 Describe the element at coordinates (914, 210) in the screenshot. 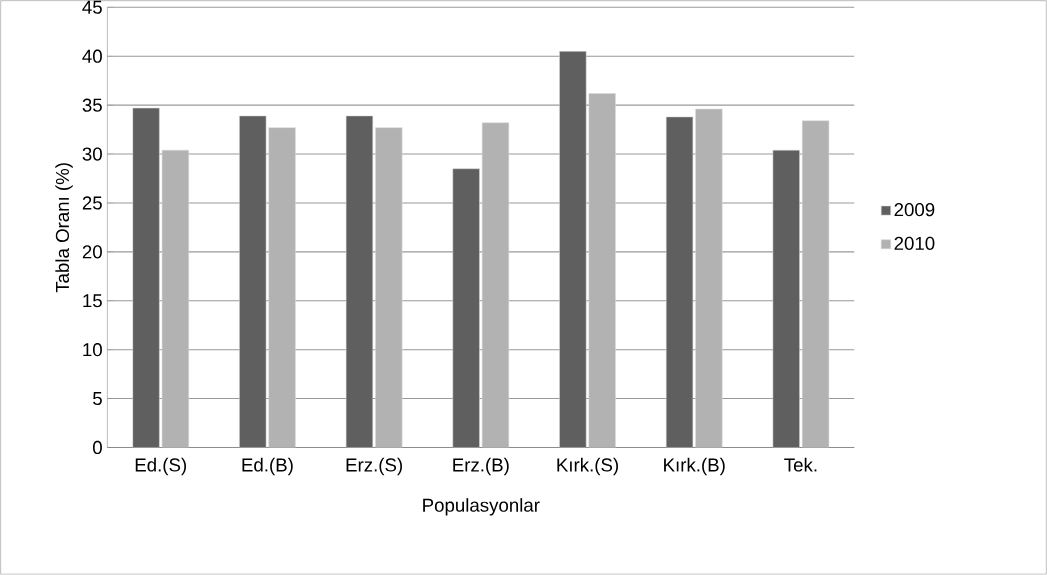

I see `legend-label: 2009` at that location.